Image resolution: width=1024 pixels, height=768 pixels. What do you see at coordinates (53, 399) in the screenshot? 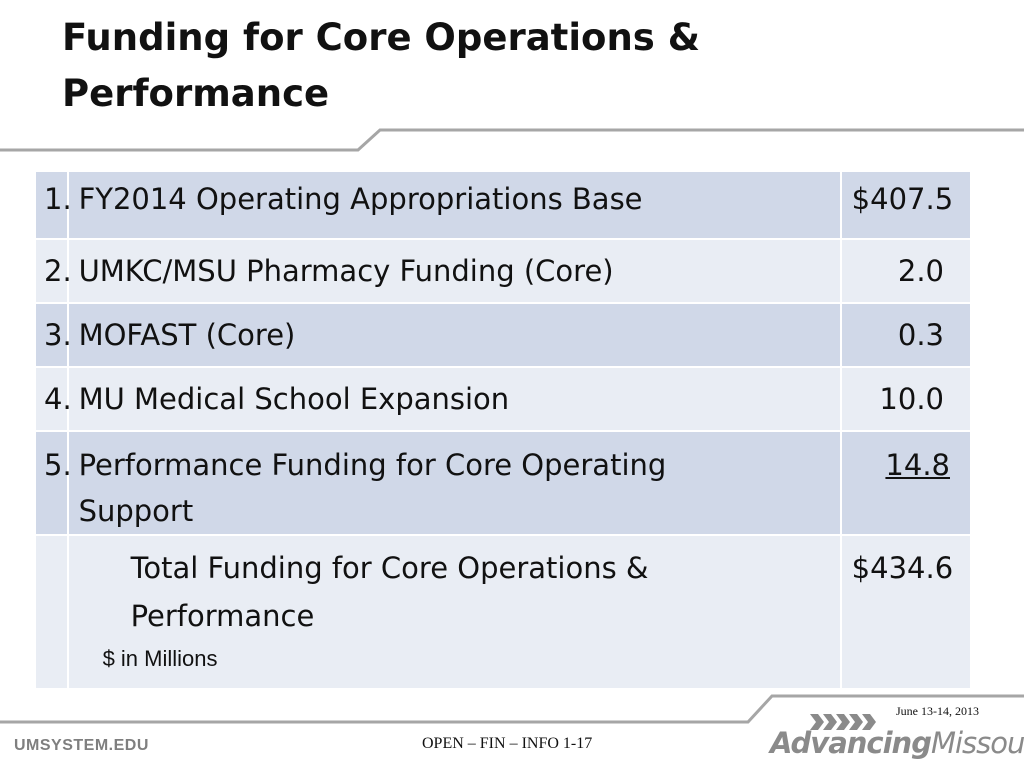
I see `row-number: 4.` at bounding box center [53, 399].